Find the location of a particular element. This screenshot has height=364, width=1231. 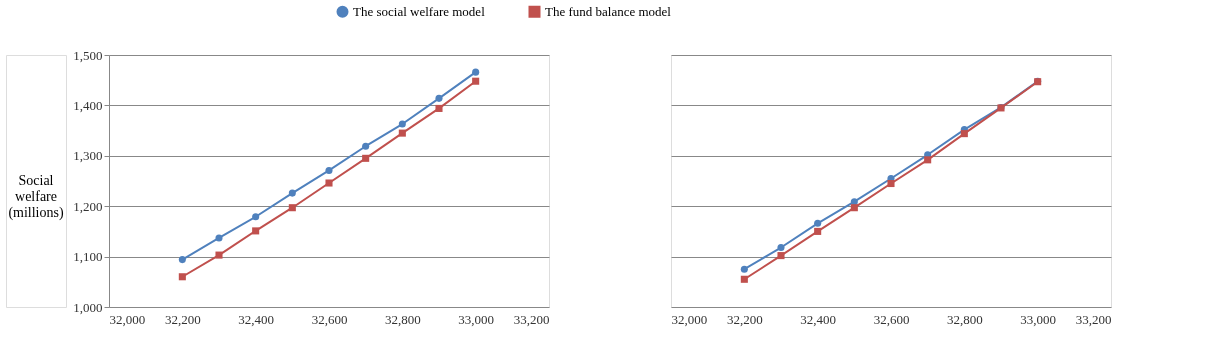

y-tick-label: 1,500 is located at coordinates (88, 55).